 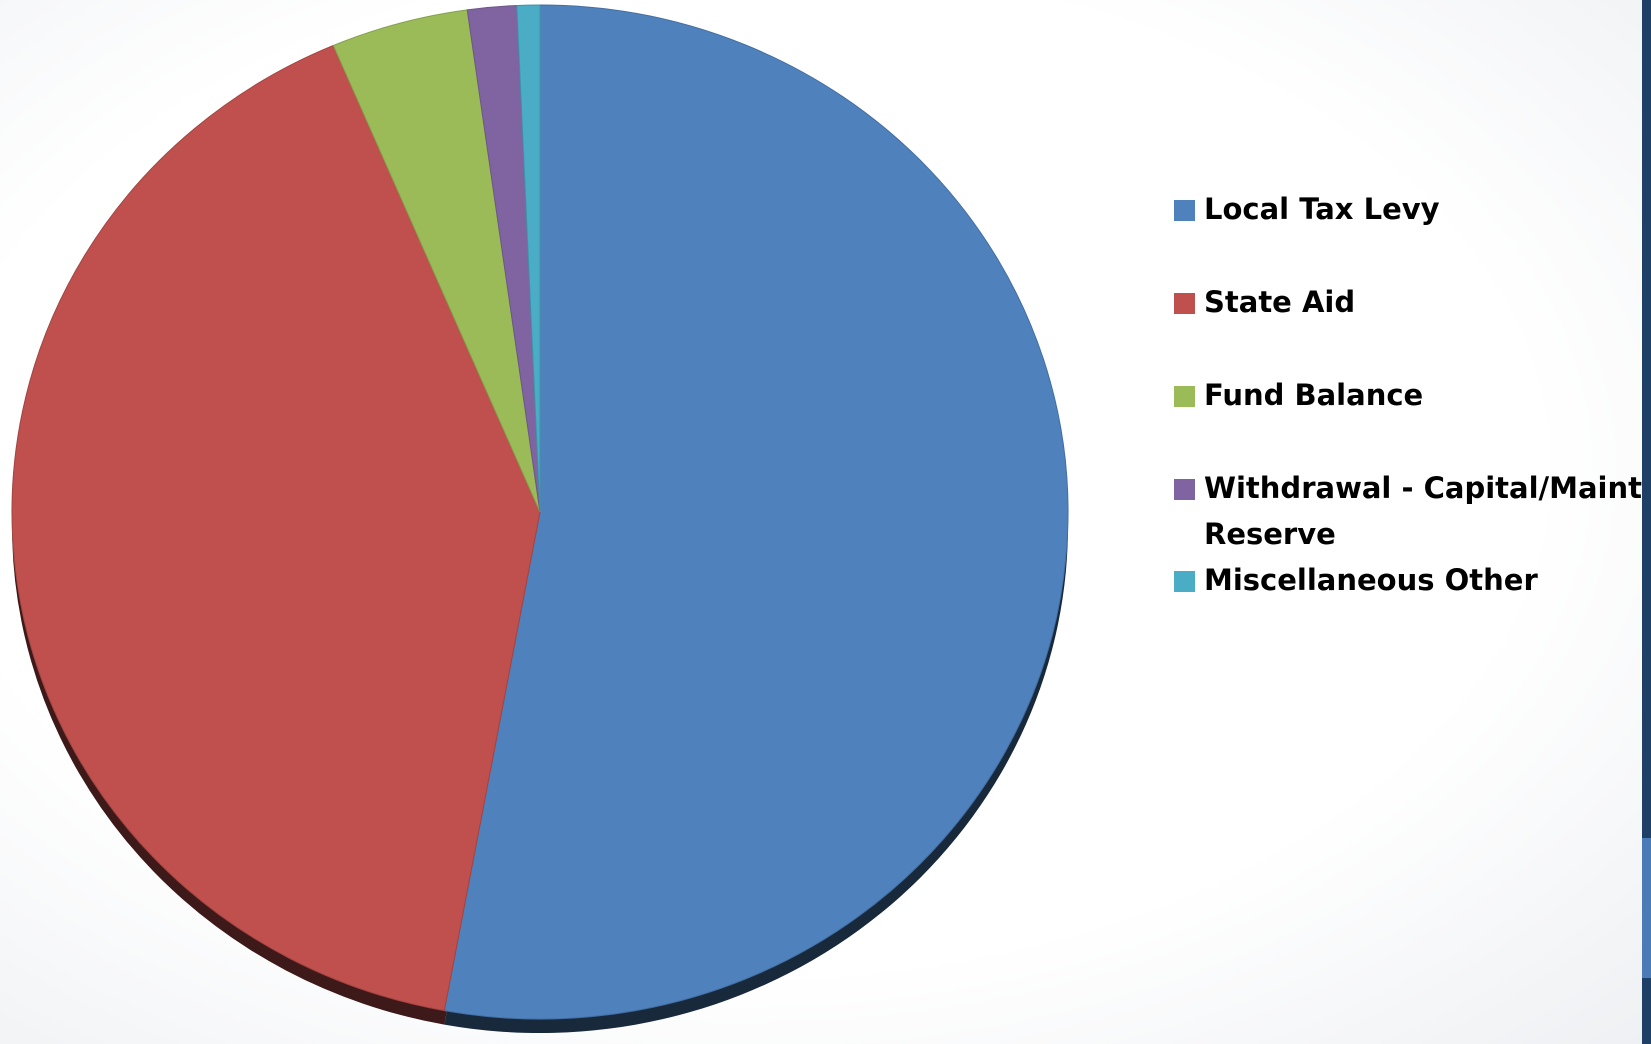 What do you see at coordinates (1371, 580) in the screenshot?
I see `legend-label-miscellaneous-other: Miscellaneous Other` at bounding box center [1371, 580].